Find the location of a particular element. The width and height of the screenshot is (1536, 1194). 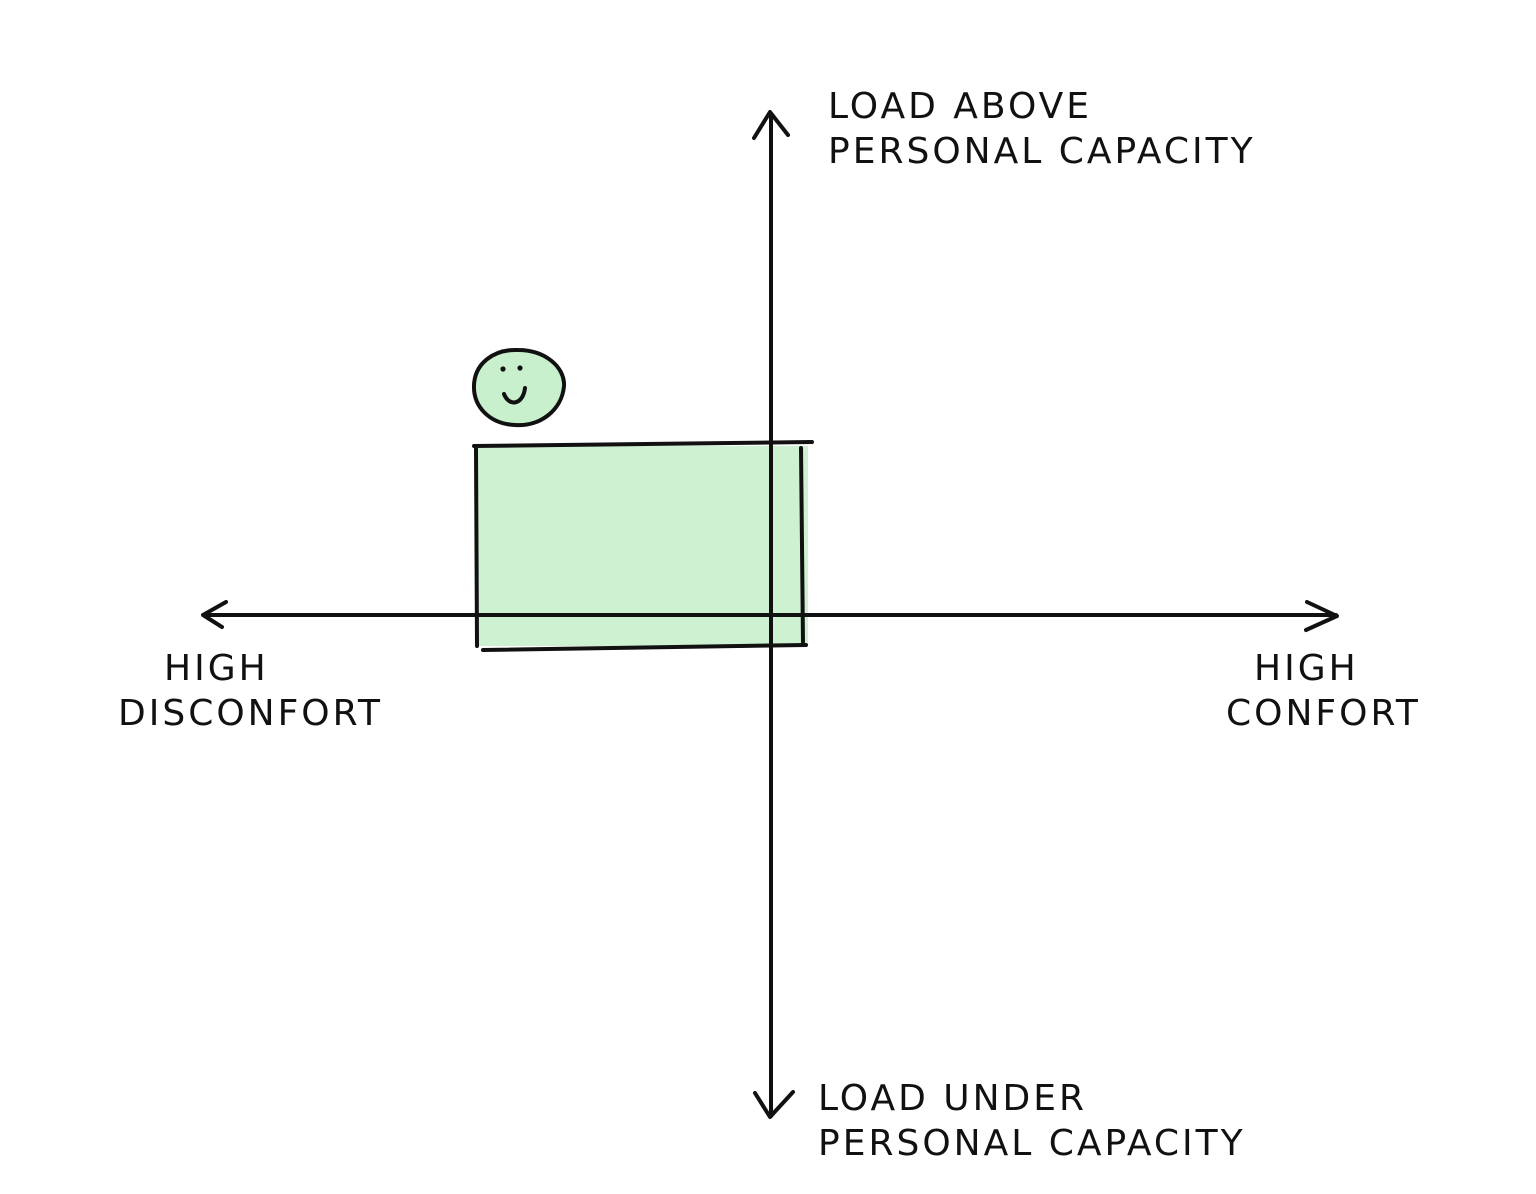

smiley-left-eye is located at coordinates (503, 369).